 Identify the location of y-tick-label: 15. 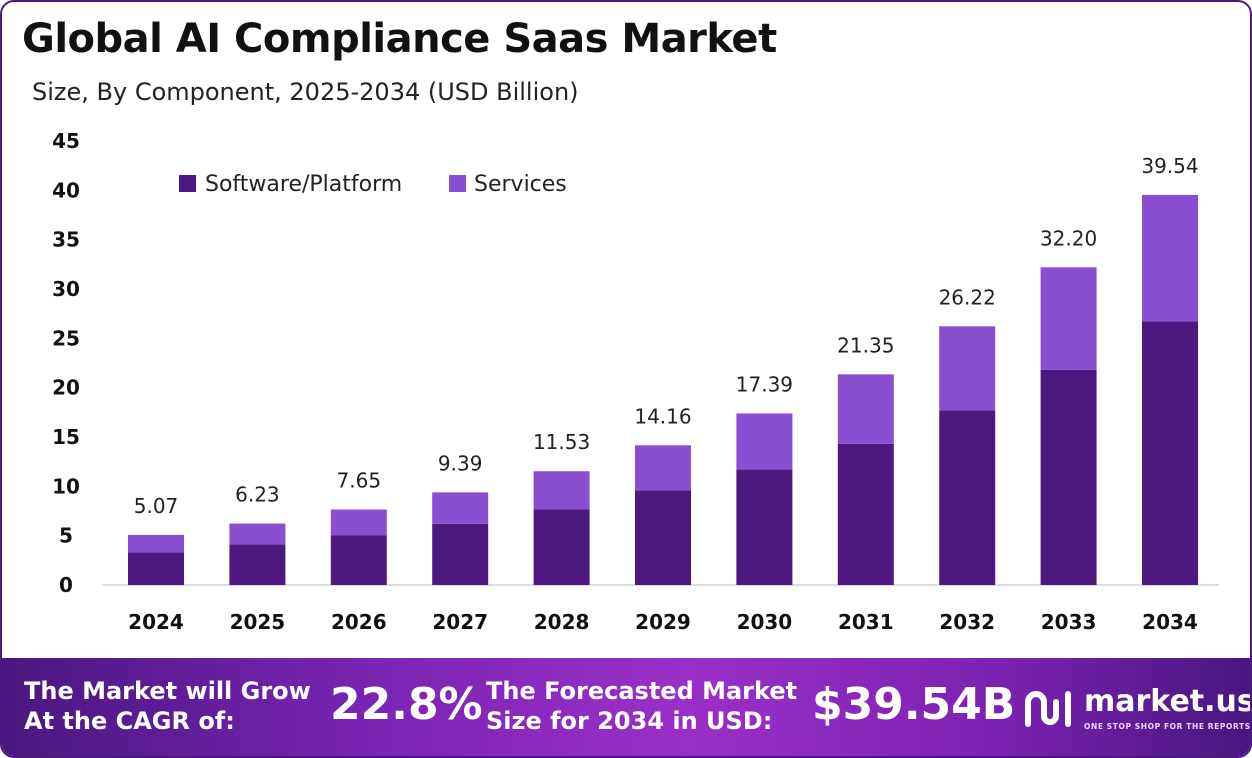
(66, 437).